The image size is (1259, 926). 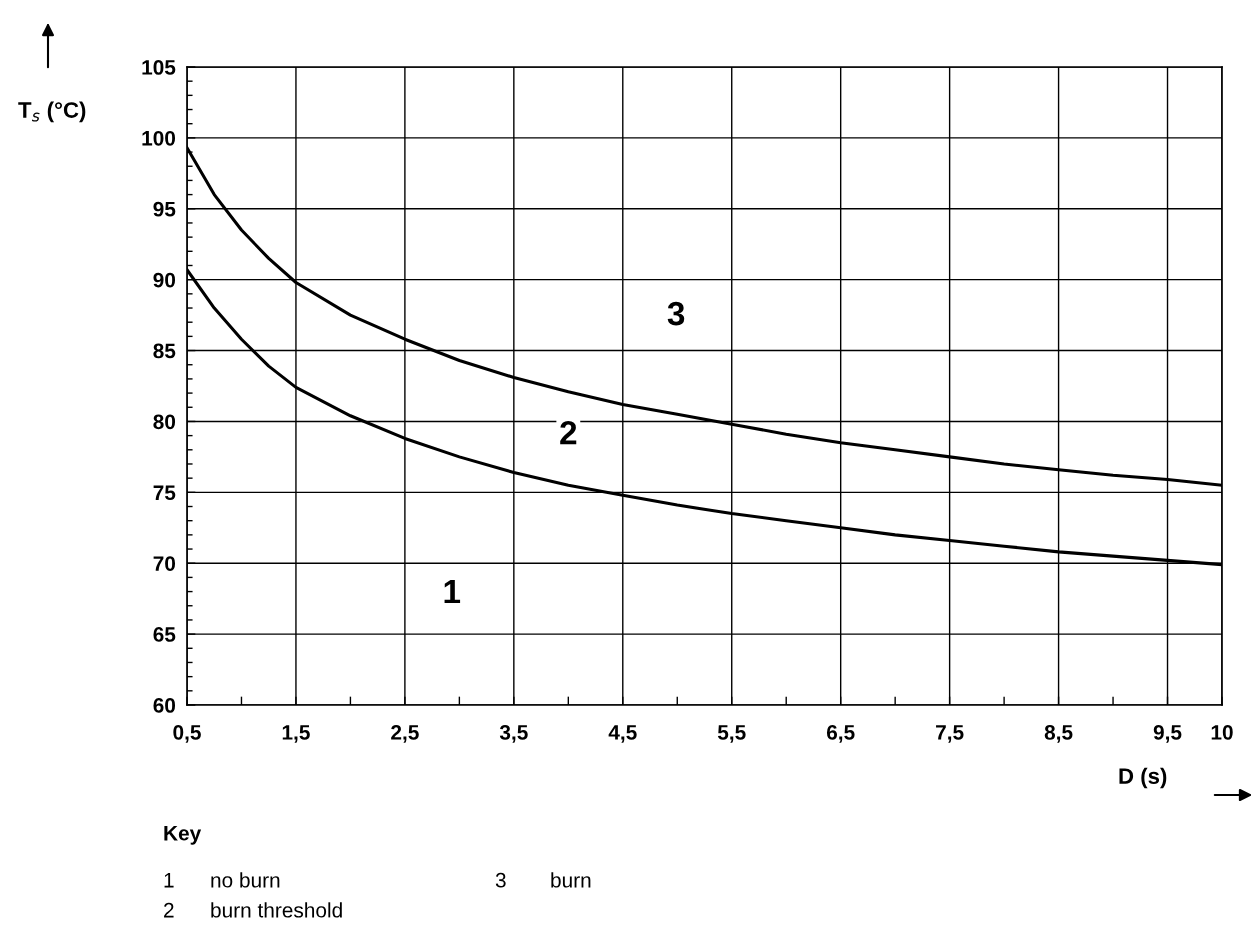 What do you see at coordinates (840, 733) in the screenshot?
I see `x-tick-label: 6,5` at bounding box center [840, 733].